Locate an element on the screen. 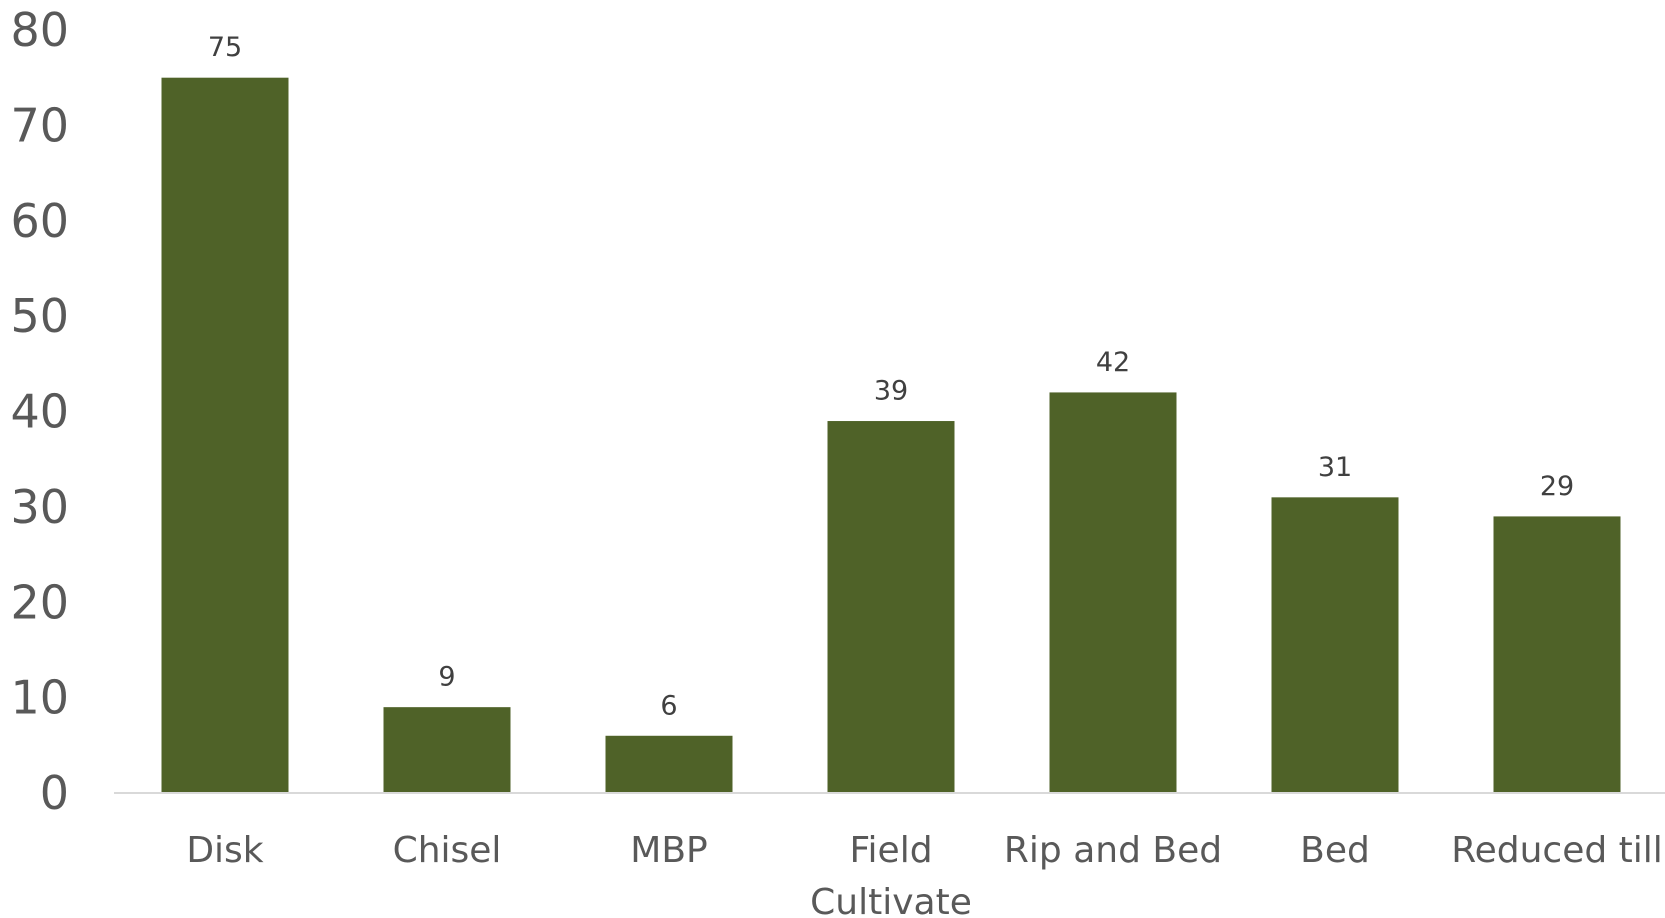  data-label: 42 is located at coordinates (1113, 362).